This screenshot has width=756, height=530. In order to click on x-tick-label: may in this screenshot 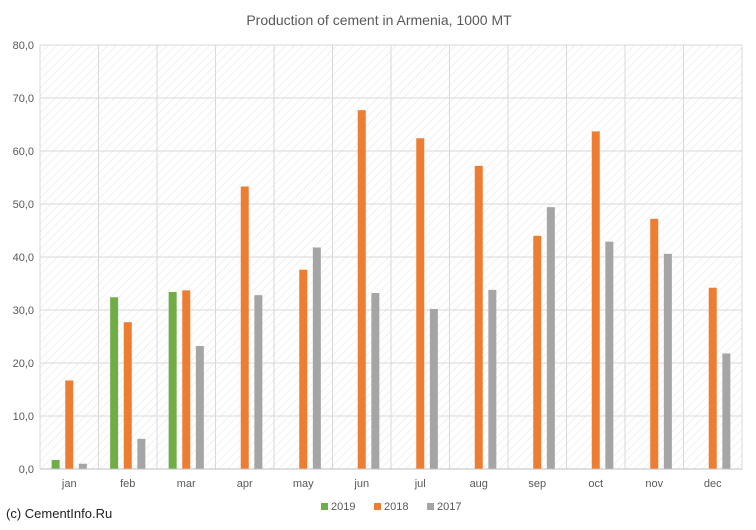, I will do `click(303, 484)`.